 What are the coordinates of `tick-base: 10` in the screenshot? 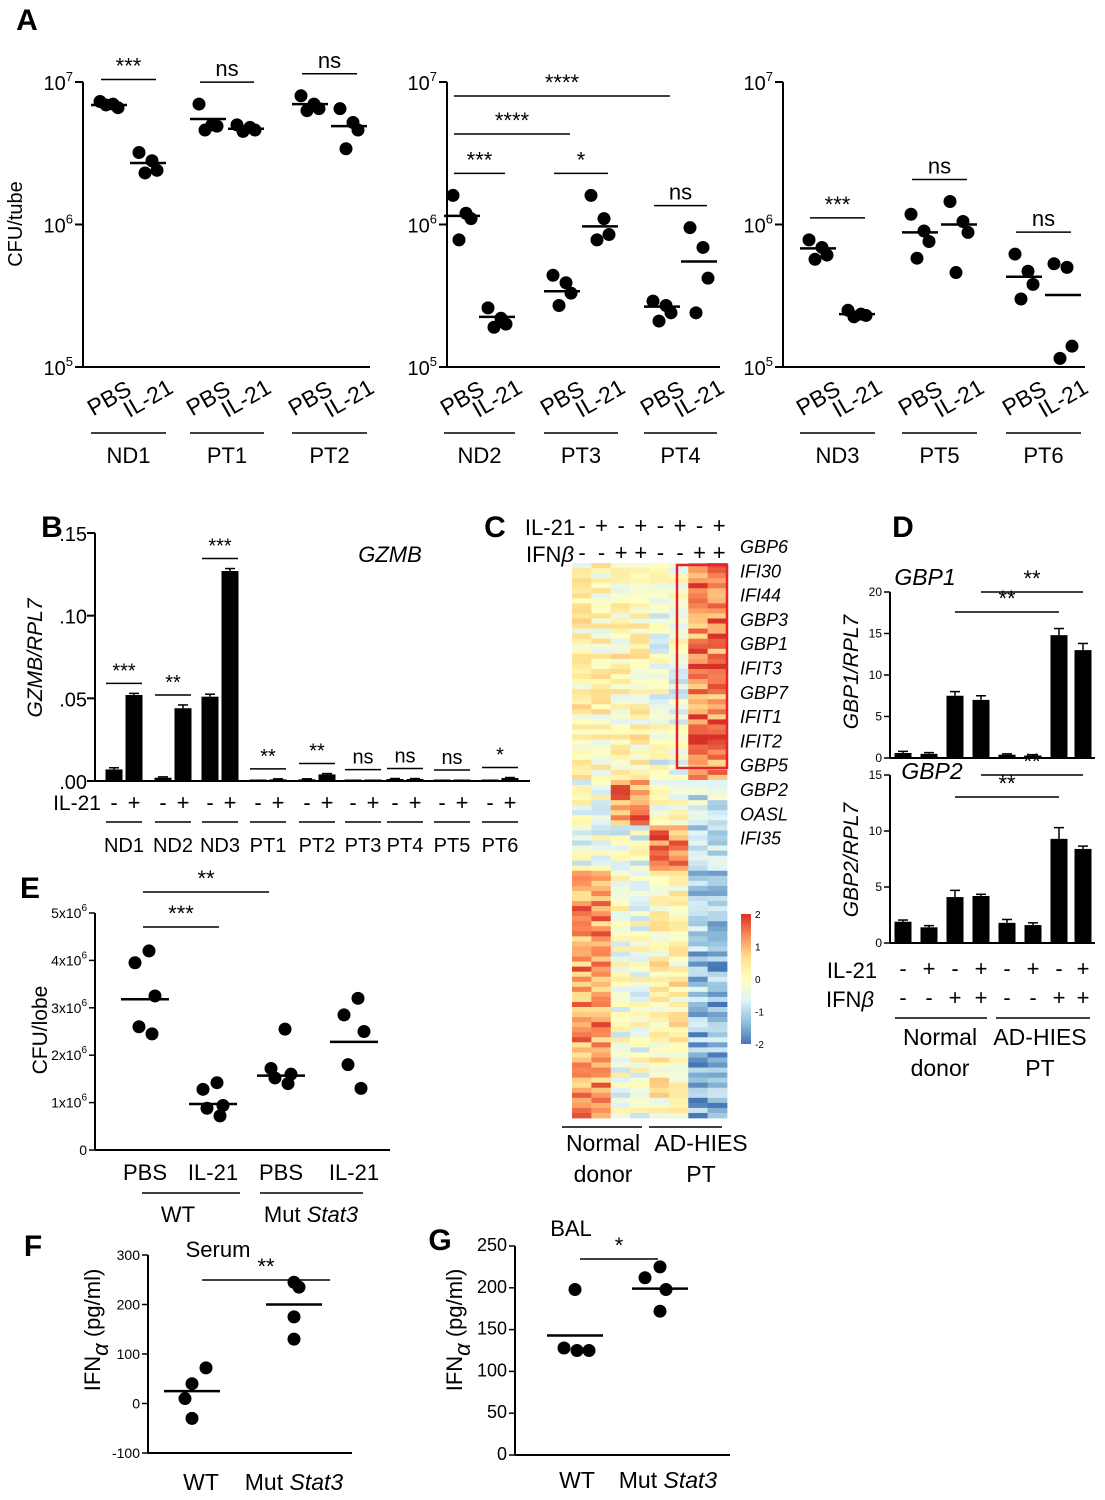 It's located at (755, 227).